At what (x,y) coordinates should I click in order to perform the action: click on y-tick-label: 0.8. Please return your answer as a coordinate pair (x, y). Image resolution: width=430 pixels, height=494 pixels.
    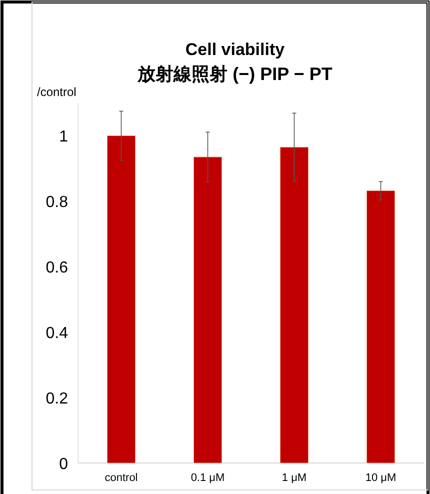
    Looking at the image, I should click on (57, 203).